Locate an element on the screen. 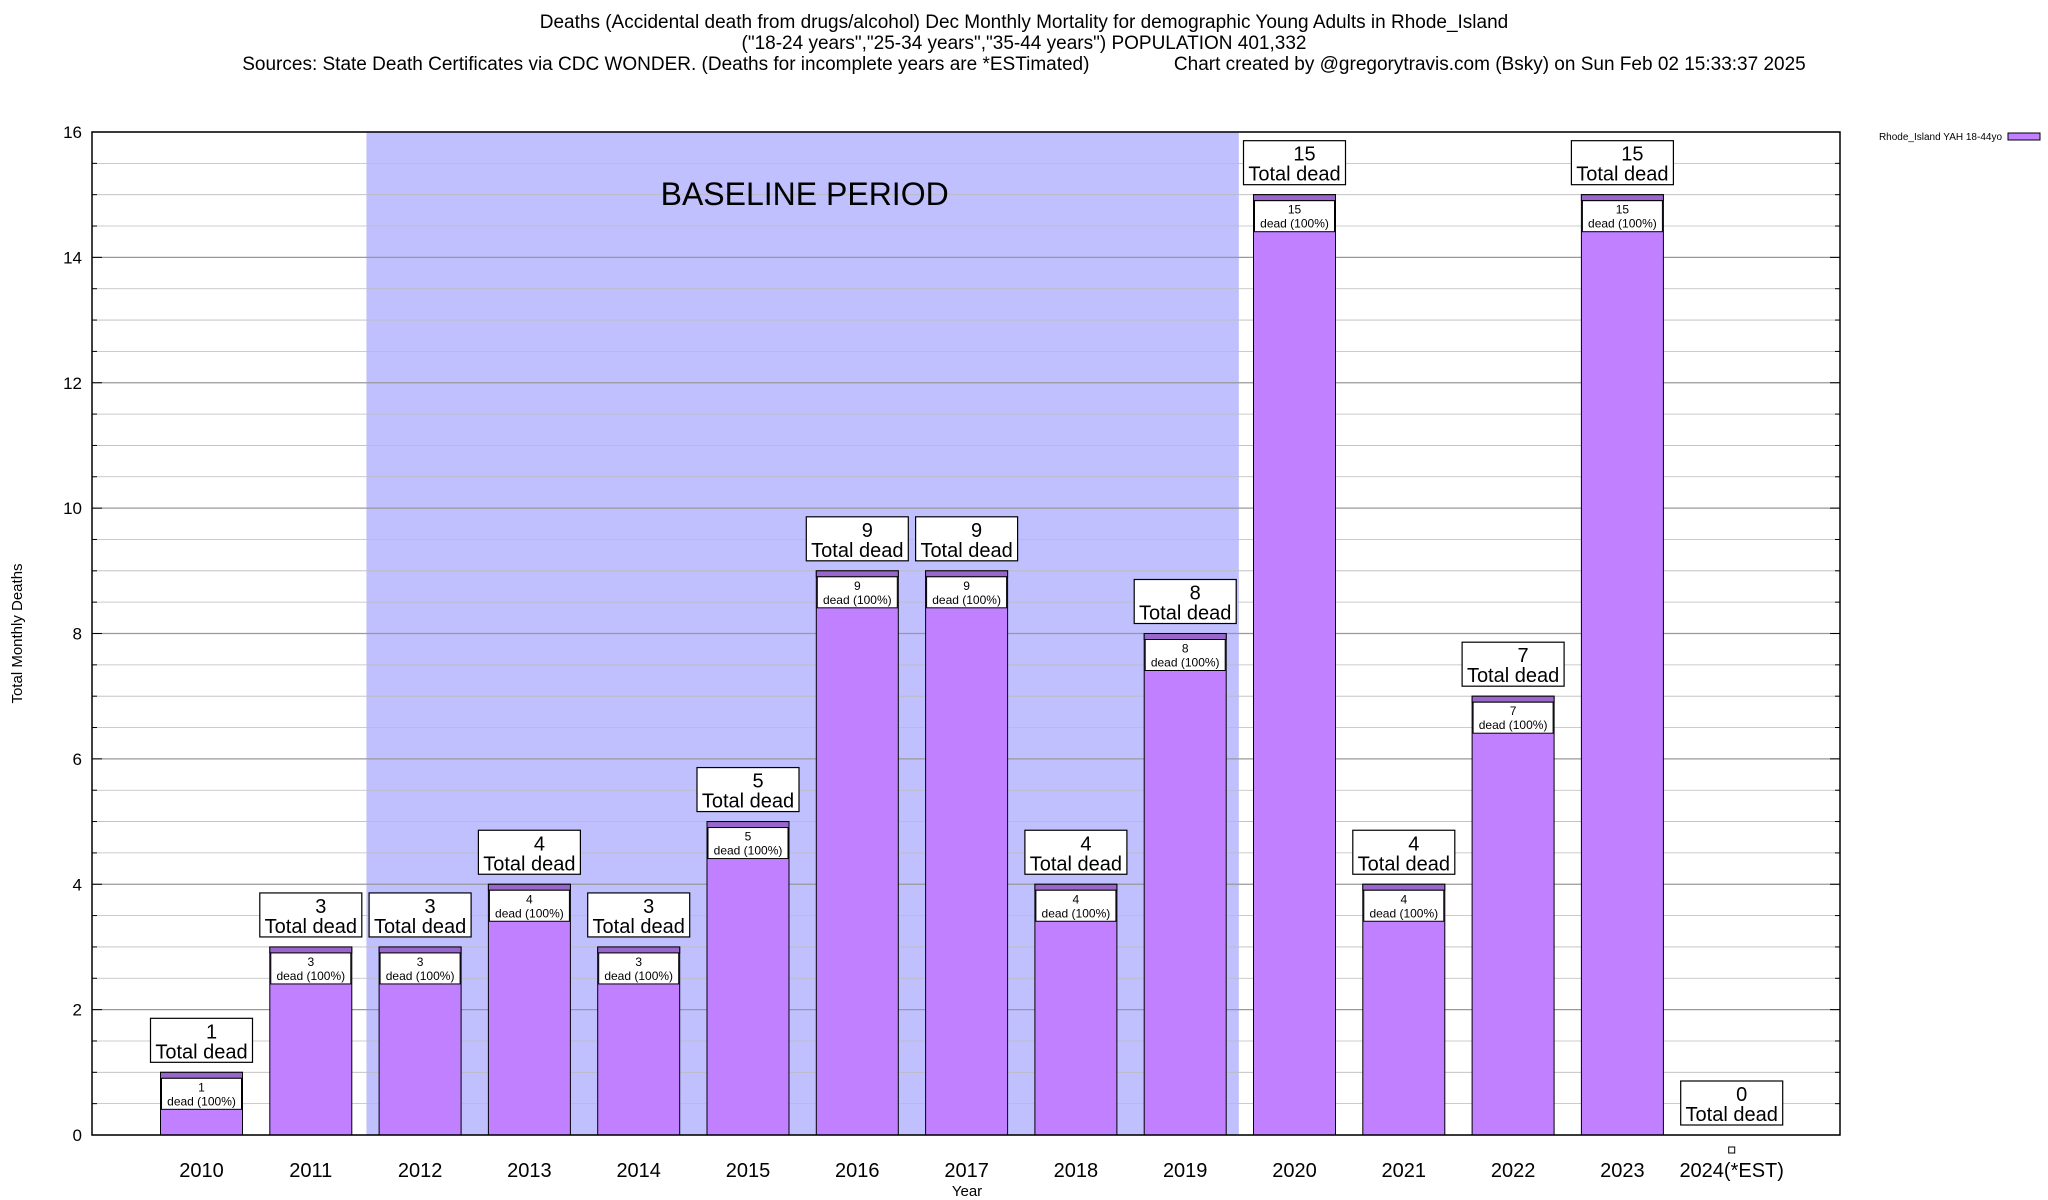 The width and height of the screenshot is (2048, 1200). total-label-count: 3 is located at coordinates (430, 907).